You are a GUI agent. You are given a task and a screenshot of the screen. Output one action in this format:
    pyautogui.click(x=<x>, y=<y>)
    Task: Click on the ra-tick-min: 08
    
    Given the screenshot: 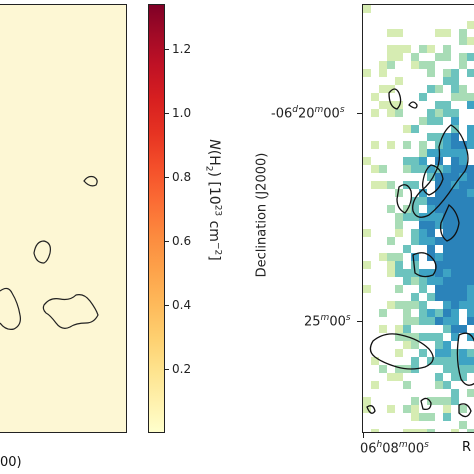 What is the action you would take?
    pyautogui.click(x=390, y=449)
    